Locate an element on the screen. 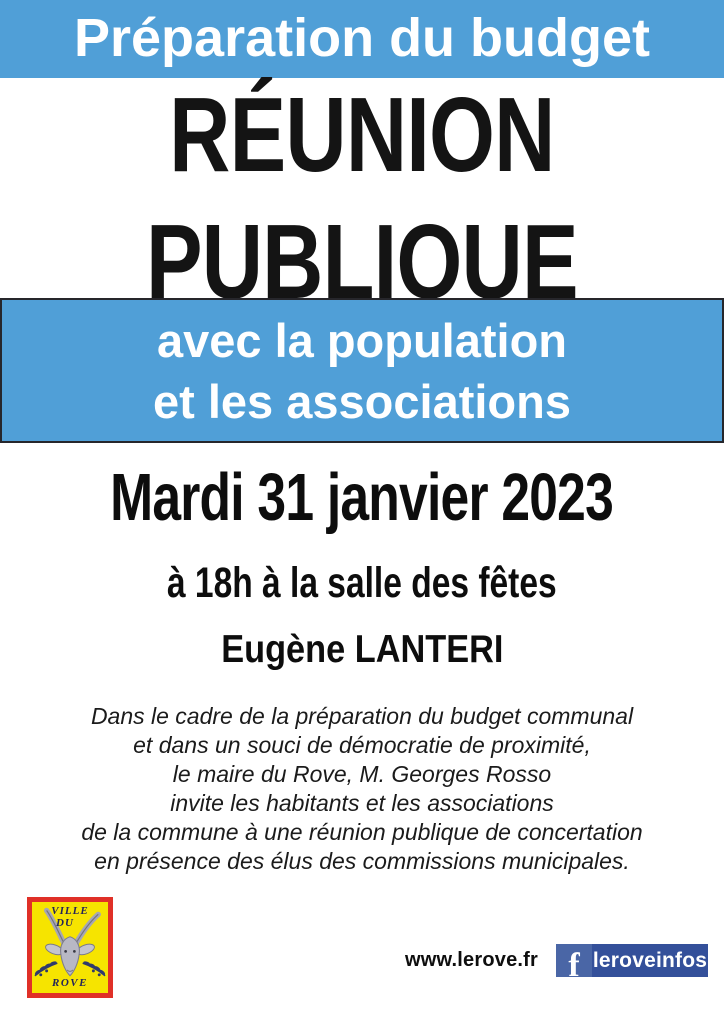 The height and width of the screenshot is (1024, 724). ville-du-rove-logo: VILLE DU ROVE is located at coordinates (70, 947).